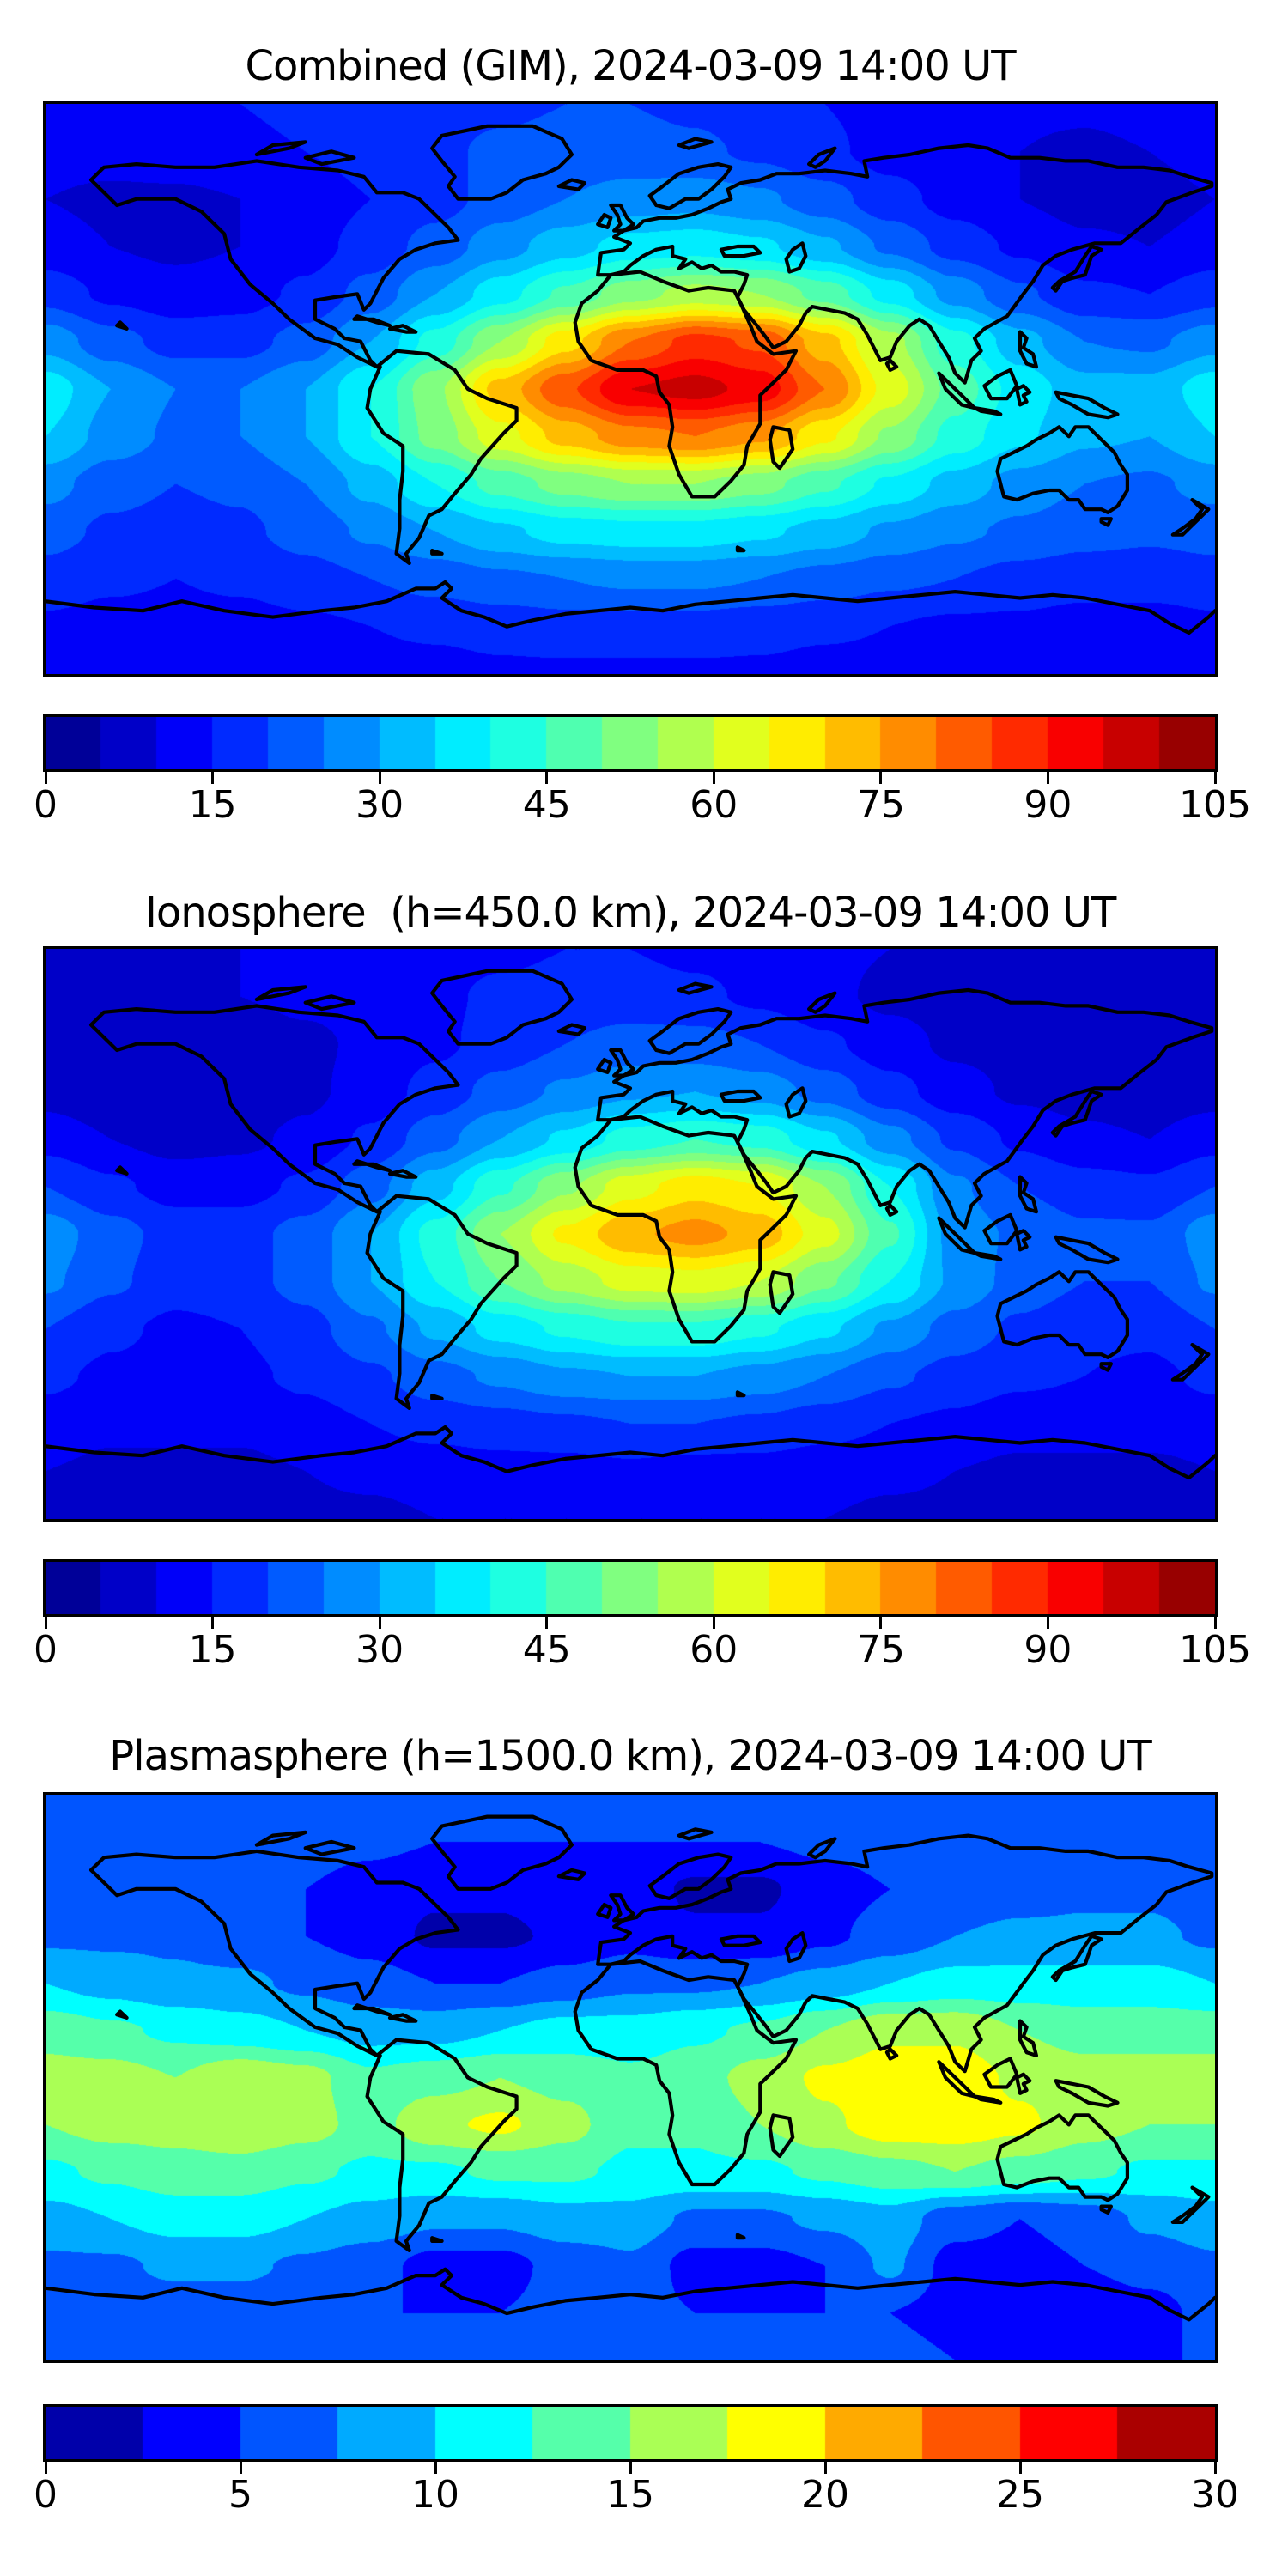 This screenshot has width=1288, height=2576. Describe the element at coordinates (881, 1650) in the screenshot. I see `colorbar-tick-label: 75` at that location.